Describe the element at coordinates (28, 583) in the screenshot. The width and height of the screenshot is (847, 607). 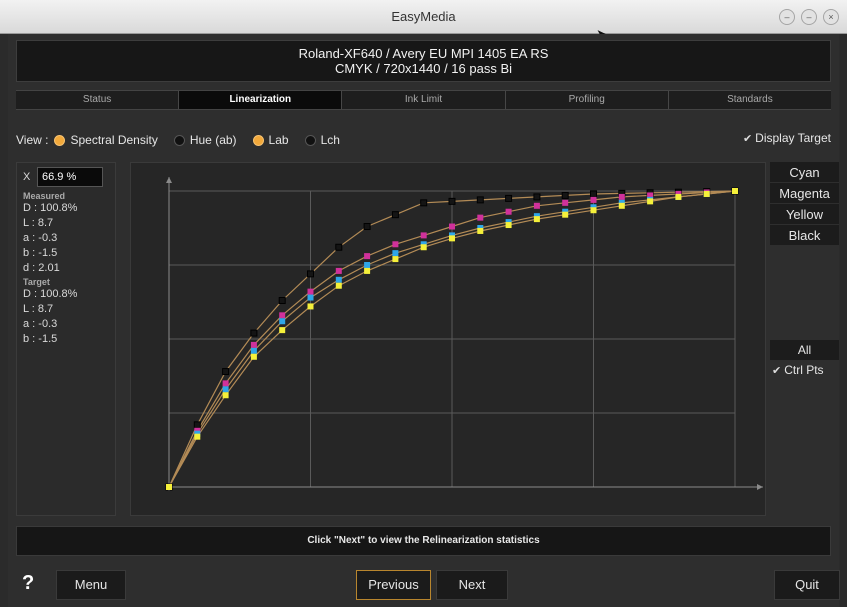
I see `help-icon: ?` at that location.